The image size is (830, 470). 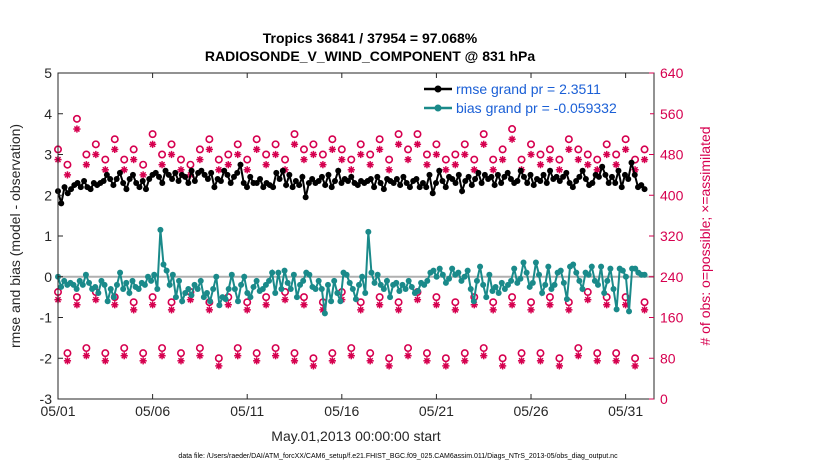 What do you see at coordinates (530, 411) in the screenshot?
I see `x-tick-label: 05/26` at bounding box center [530, 411].